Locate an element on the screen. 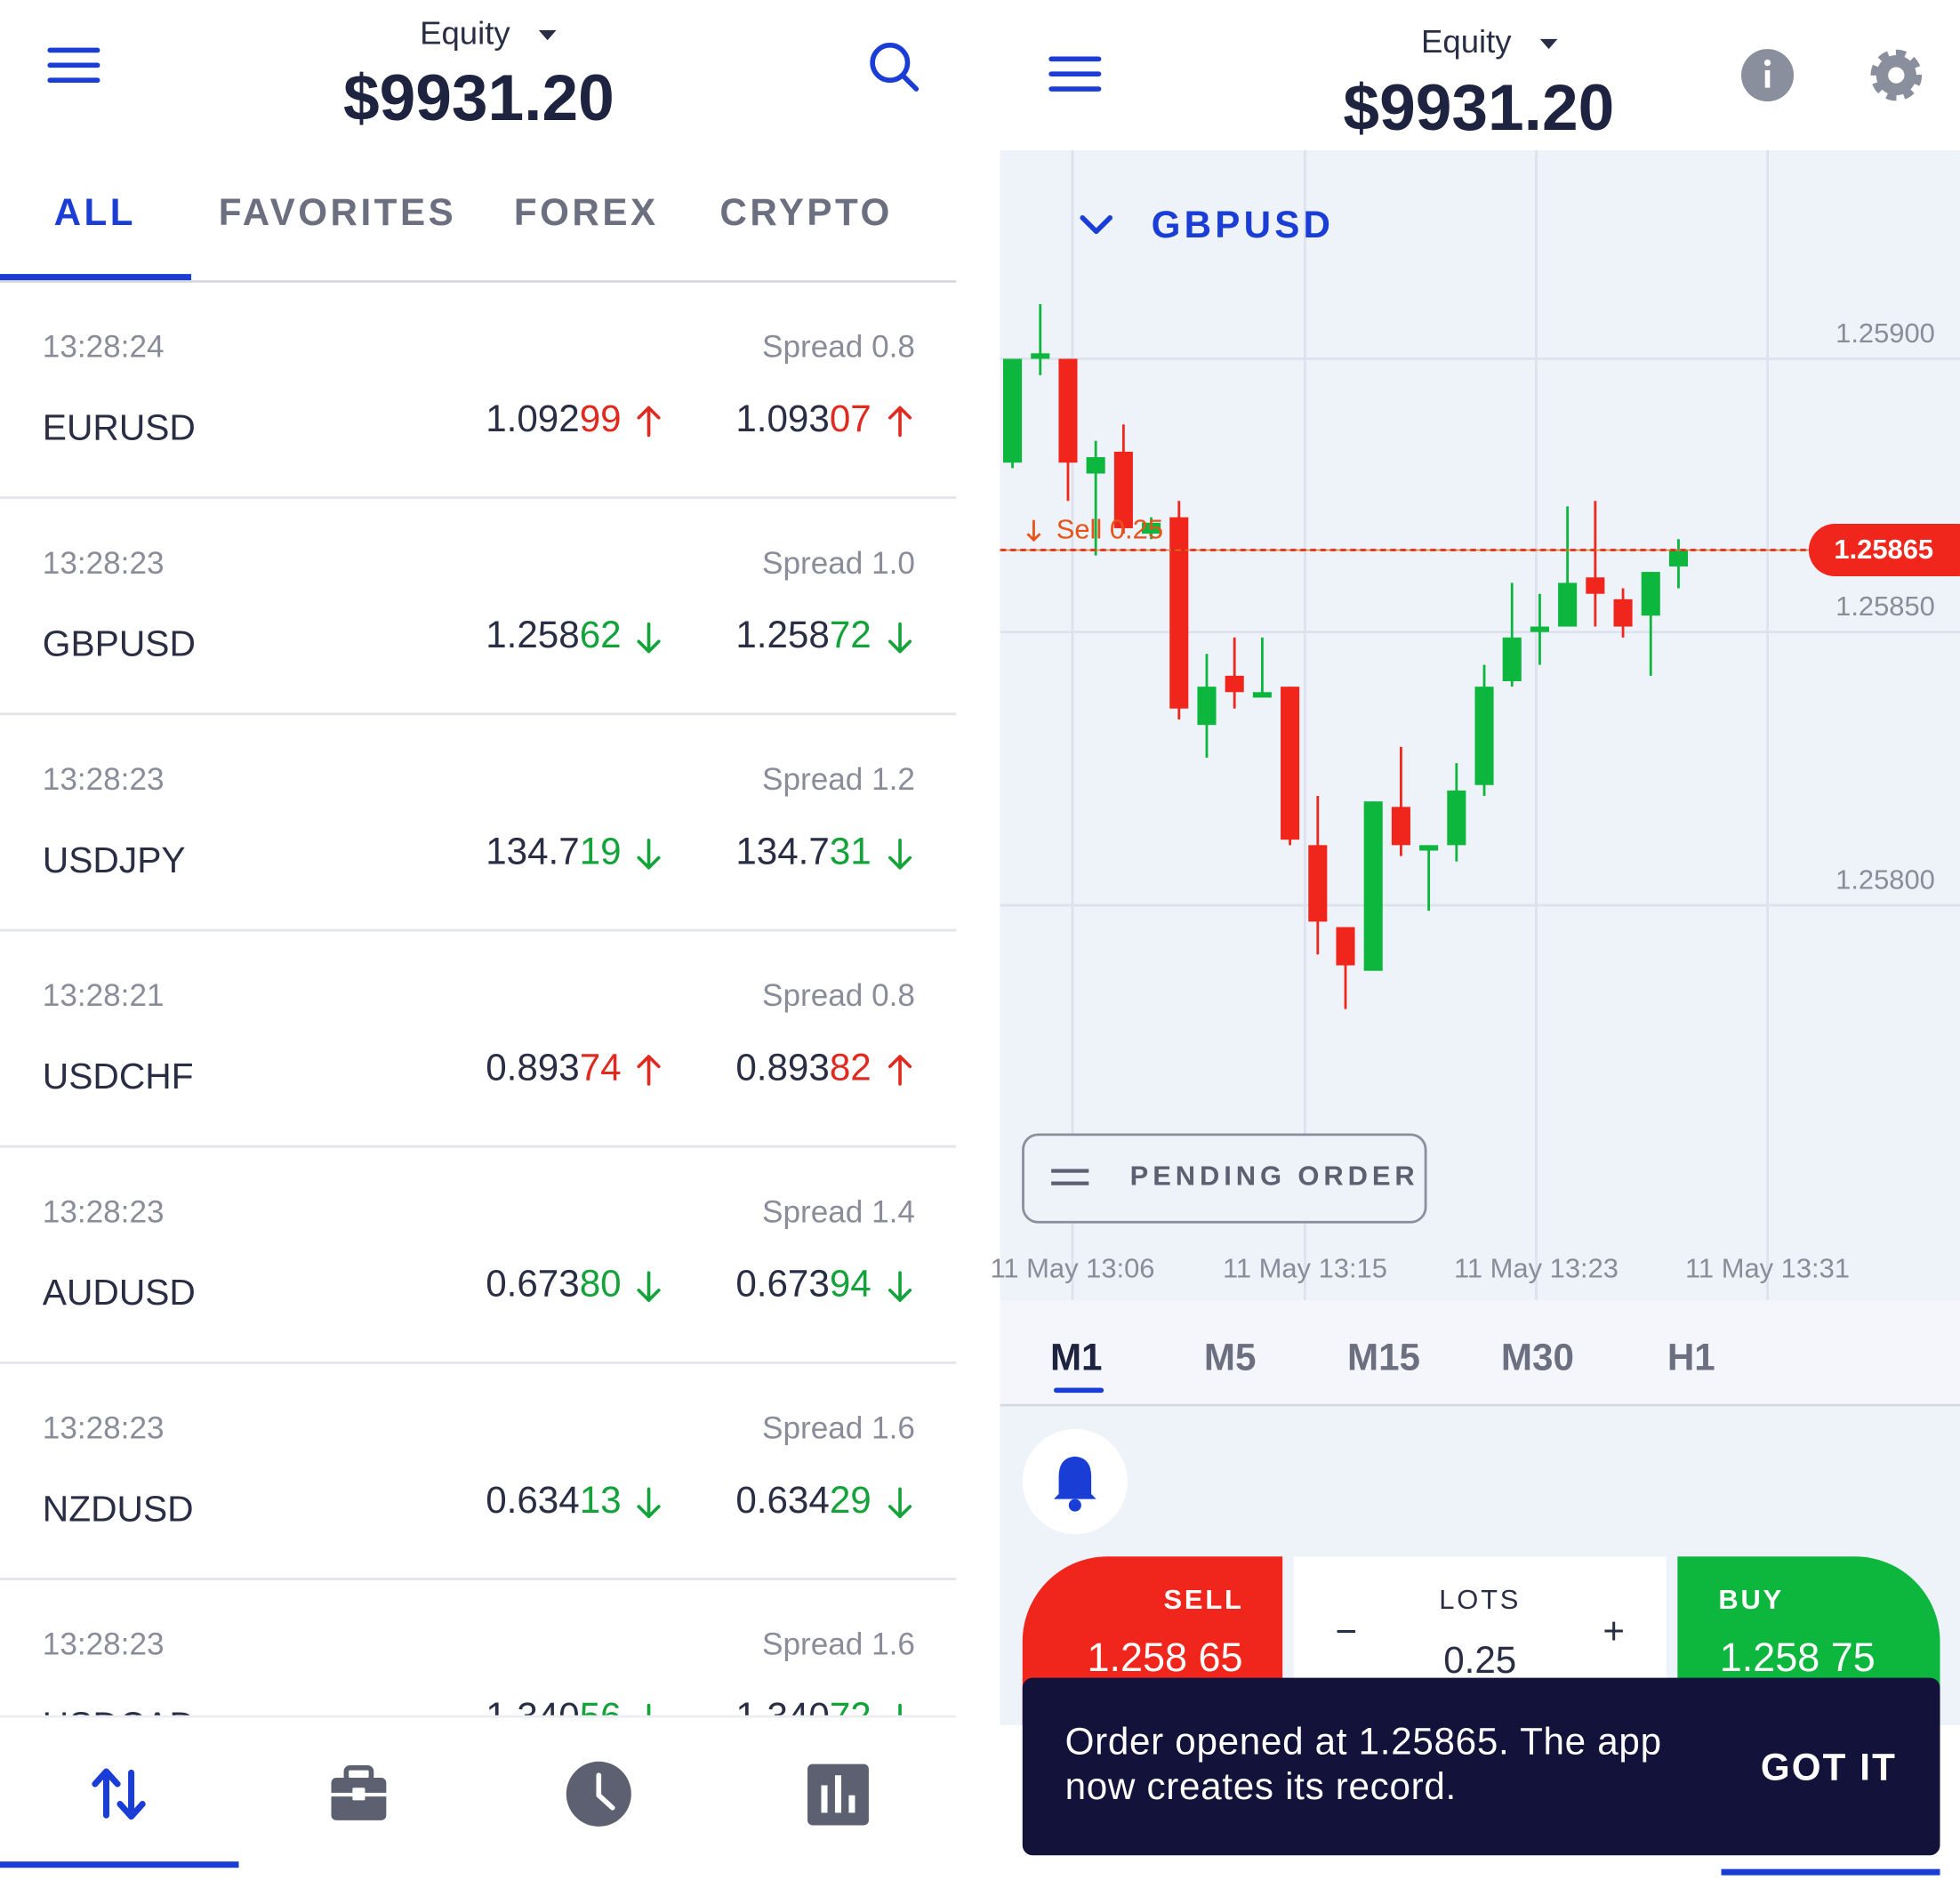 The image size is (1960, 1888). lots-label: LOTS is located at coordinates (1480, 1599).